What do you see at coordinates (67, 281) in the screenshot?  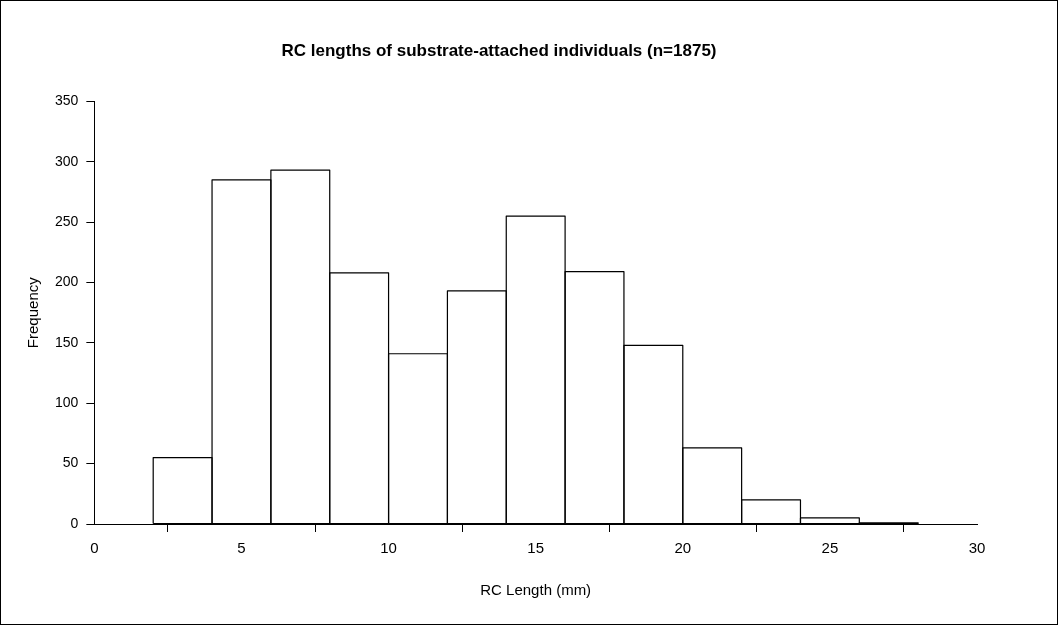 I see `y-tick-label: 200` at bounding box center [67, 281].